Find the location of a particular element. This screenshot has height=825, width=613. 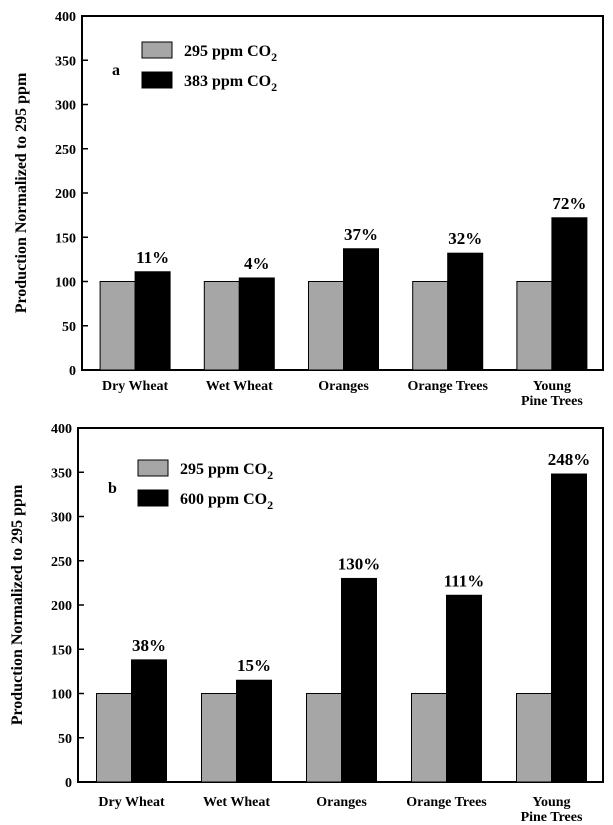

percent-label: 248% is located at coordinates (569, 459).